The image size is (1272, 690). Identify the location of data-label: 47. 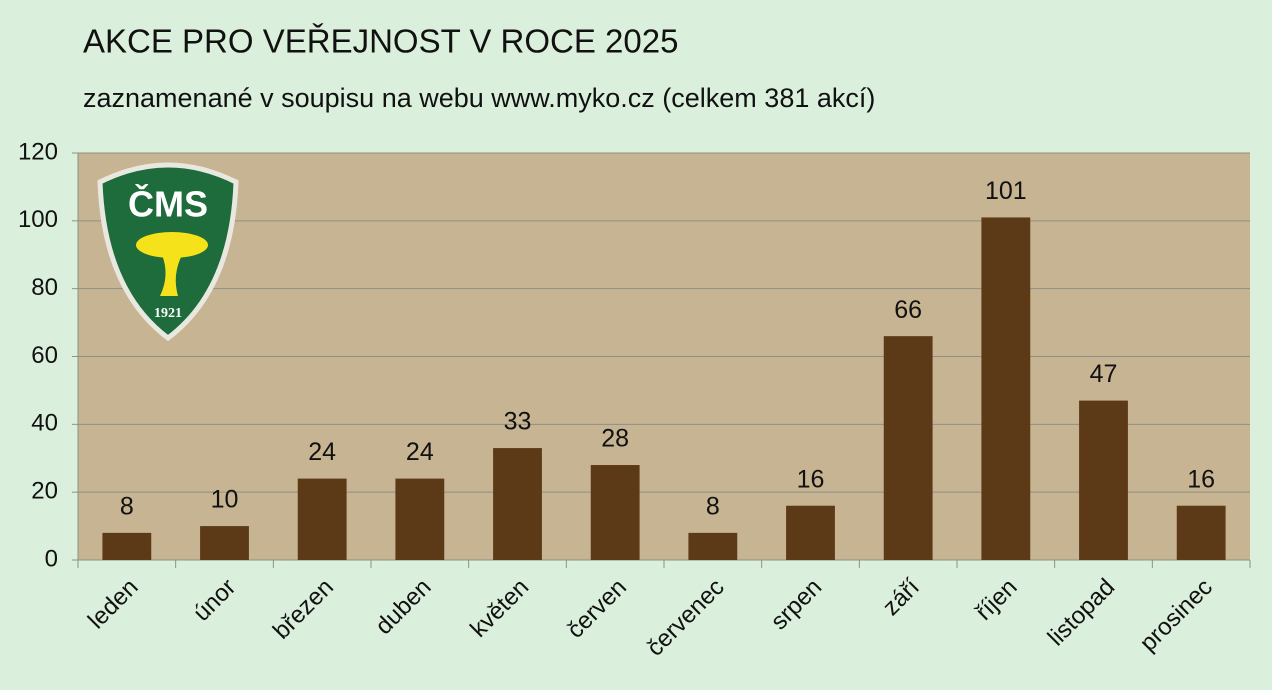
(1104, 374).